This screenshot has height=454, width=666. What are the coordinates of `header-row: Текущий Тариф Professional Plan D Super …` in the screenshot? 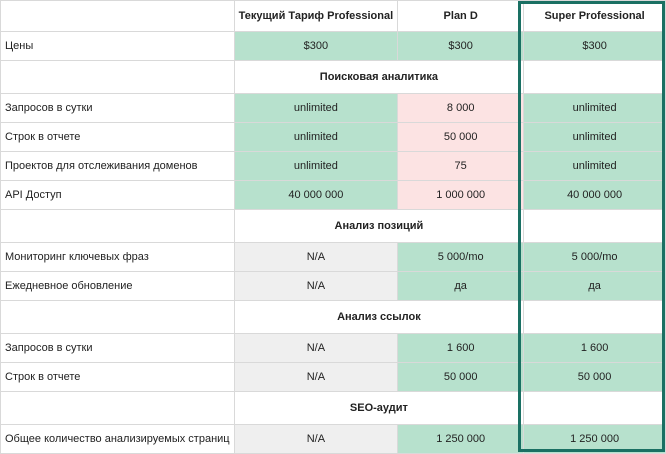 It's located at (333, 16).